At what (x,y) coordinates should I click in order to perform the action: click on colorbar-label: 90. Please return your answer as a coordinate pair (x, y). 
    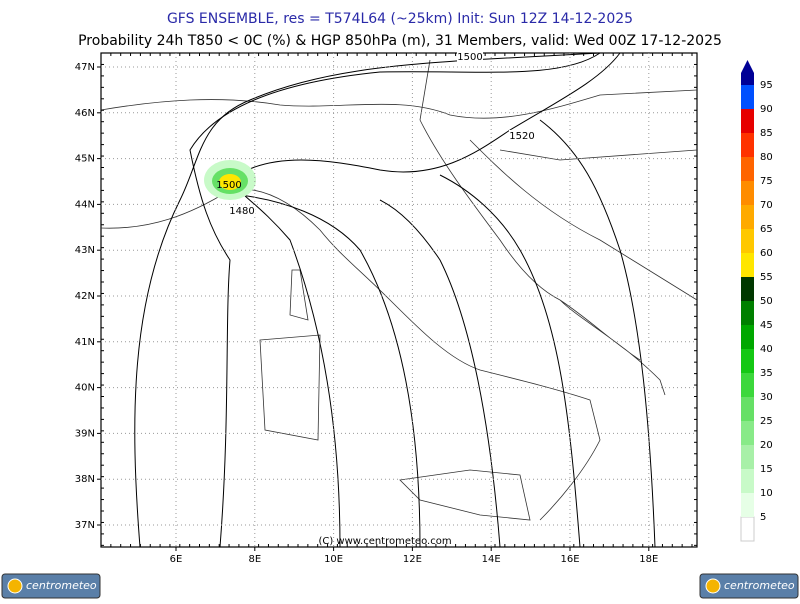
    Looking at the image, I should click on (766, 109).